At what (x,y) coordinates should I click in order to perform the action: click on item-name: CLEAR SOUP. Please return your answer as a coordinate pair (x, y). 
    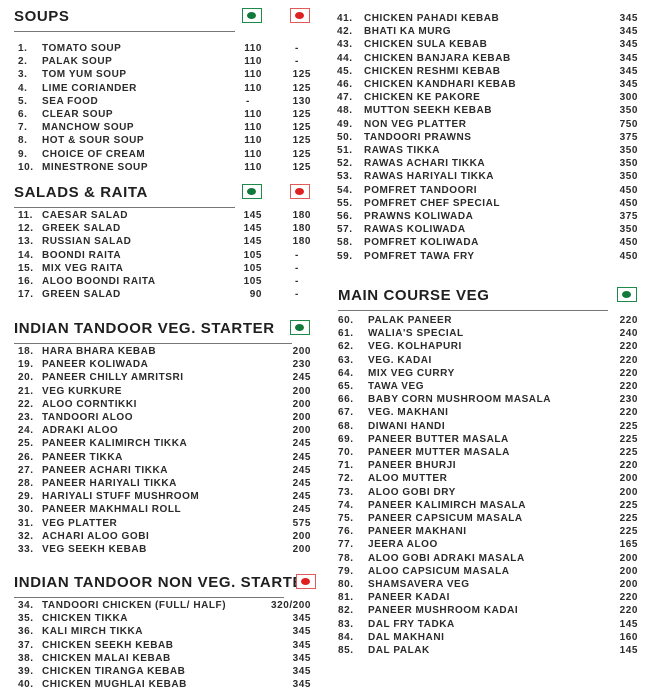
    Looking at the image, I should click on (78, 114).